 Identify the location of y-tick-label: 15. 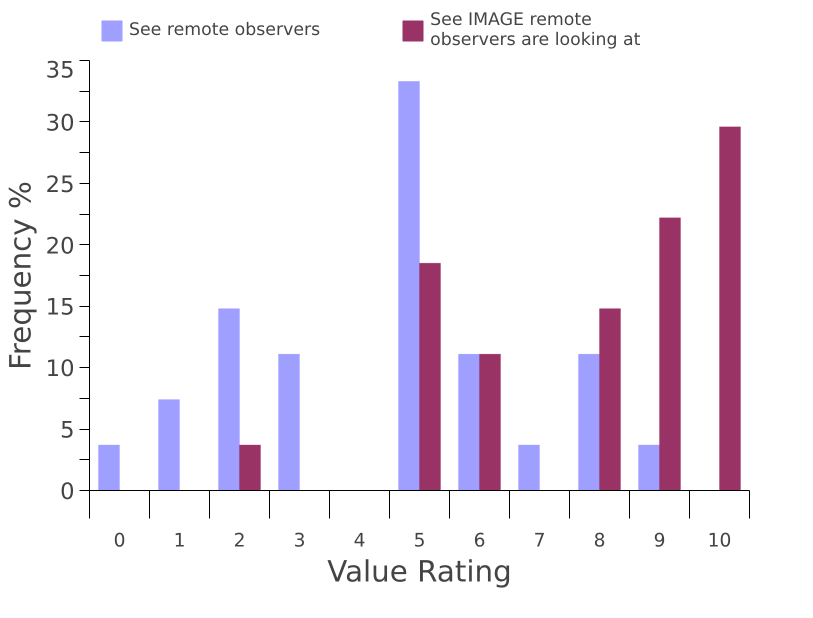
(60, 307).